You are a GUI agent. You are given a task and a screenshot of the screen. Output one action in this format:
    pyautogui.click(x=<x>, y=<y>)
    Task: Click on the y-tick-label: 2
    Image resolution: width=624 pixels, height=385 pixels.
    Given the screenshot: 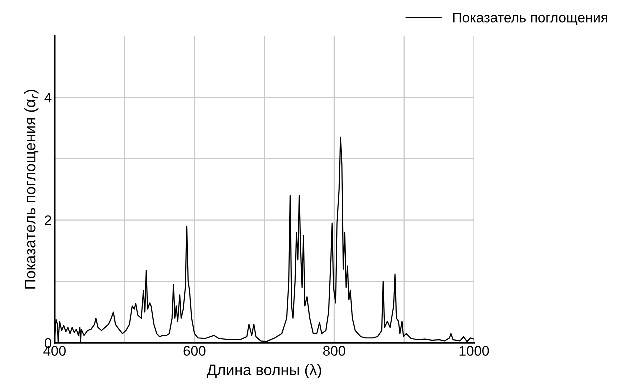 What is the action you would take?
    pyautogui.click(x=48, y=221)
    